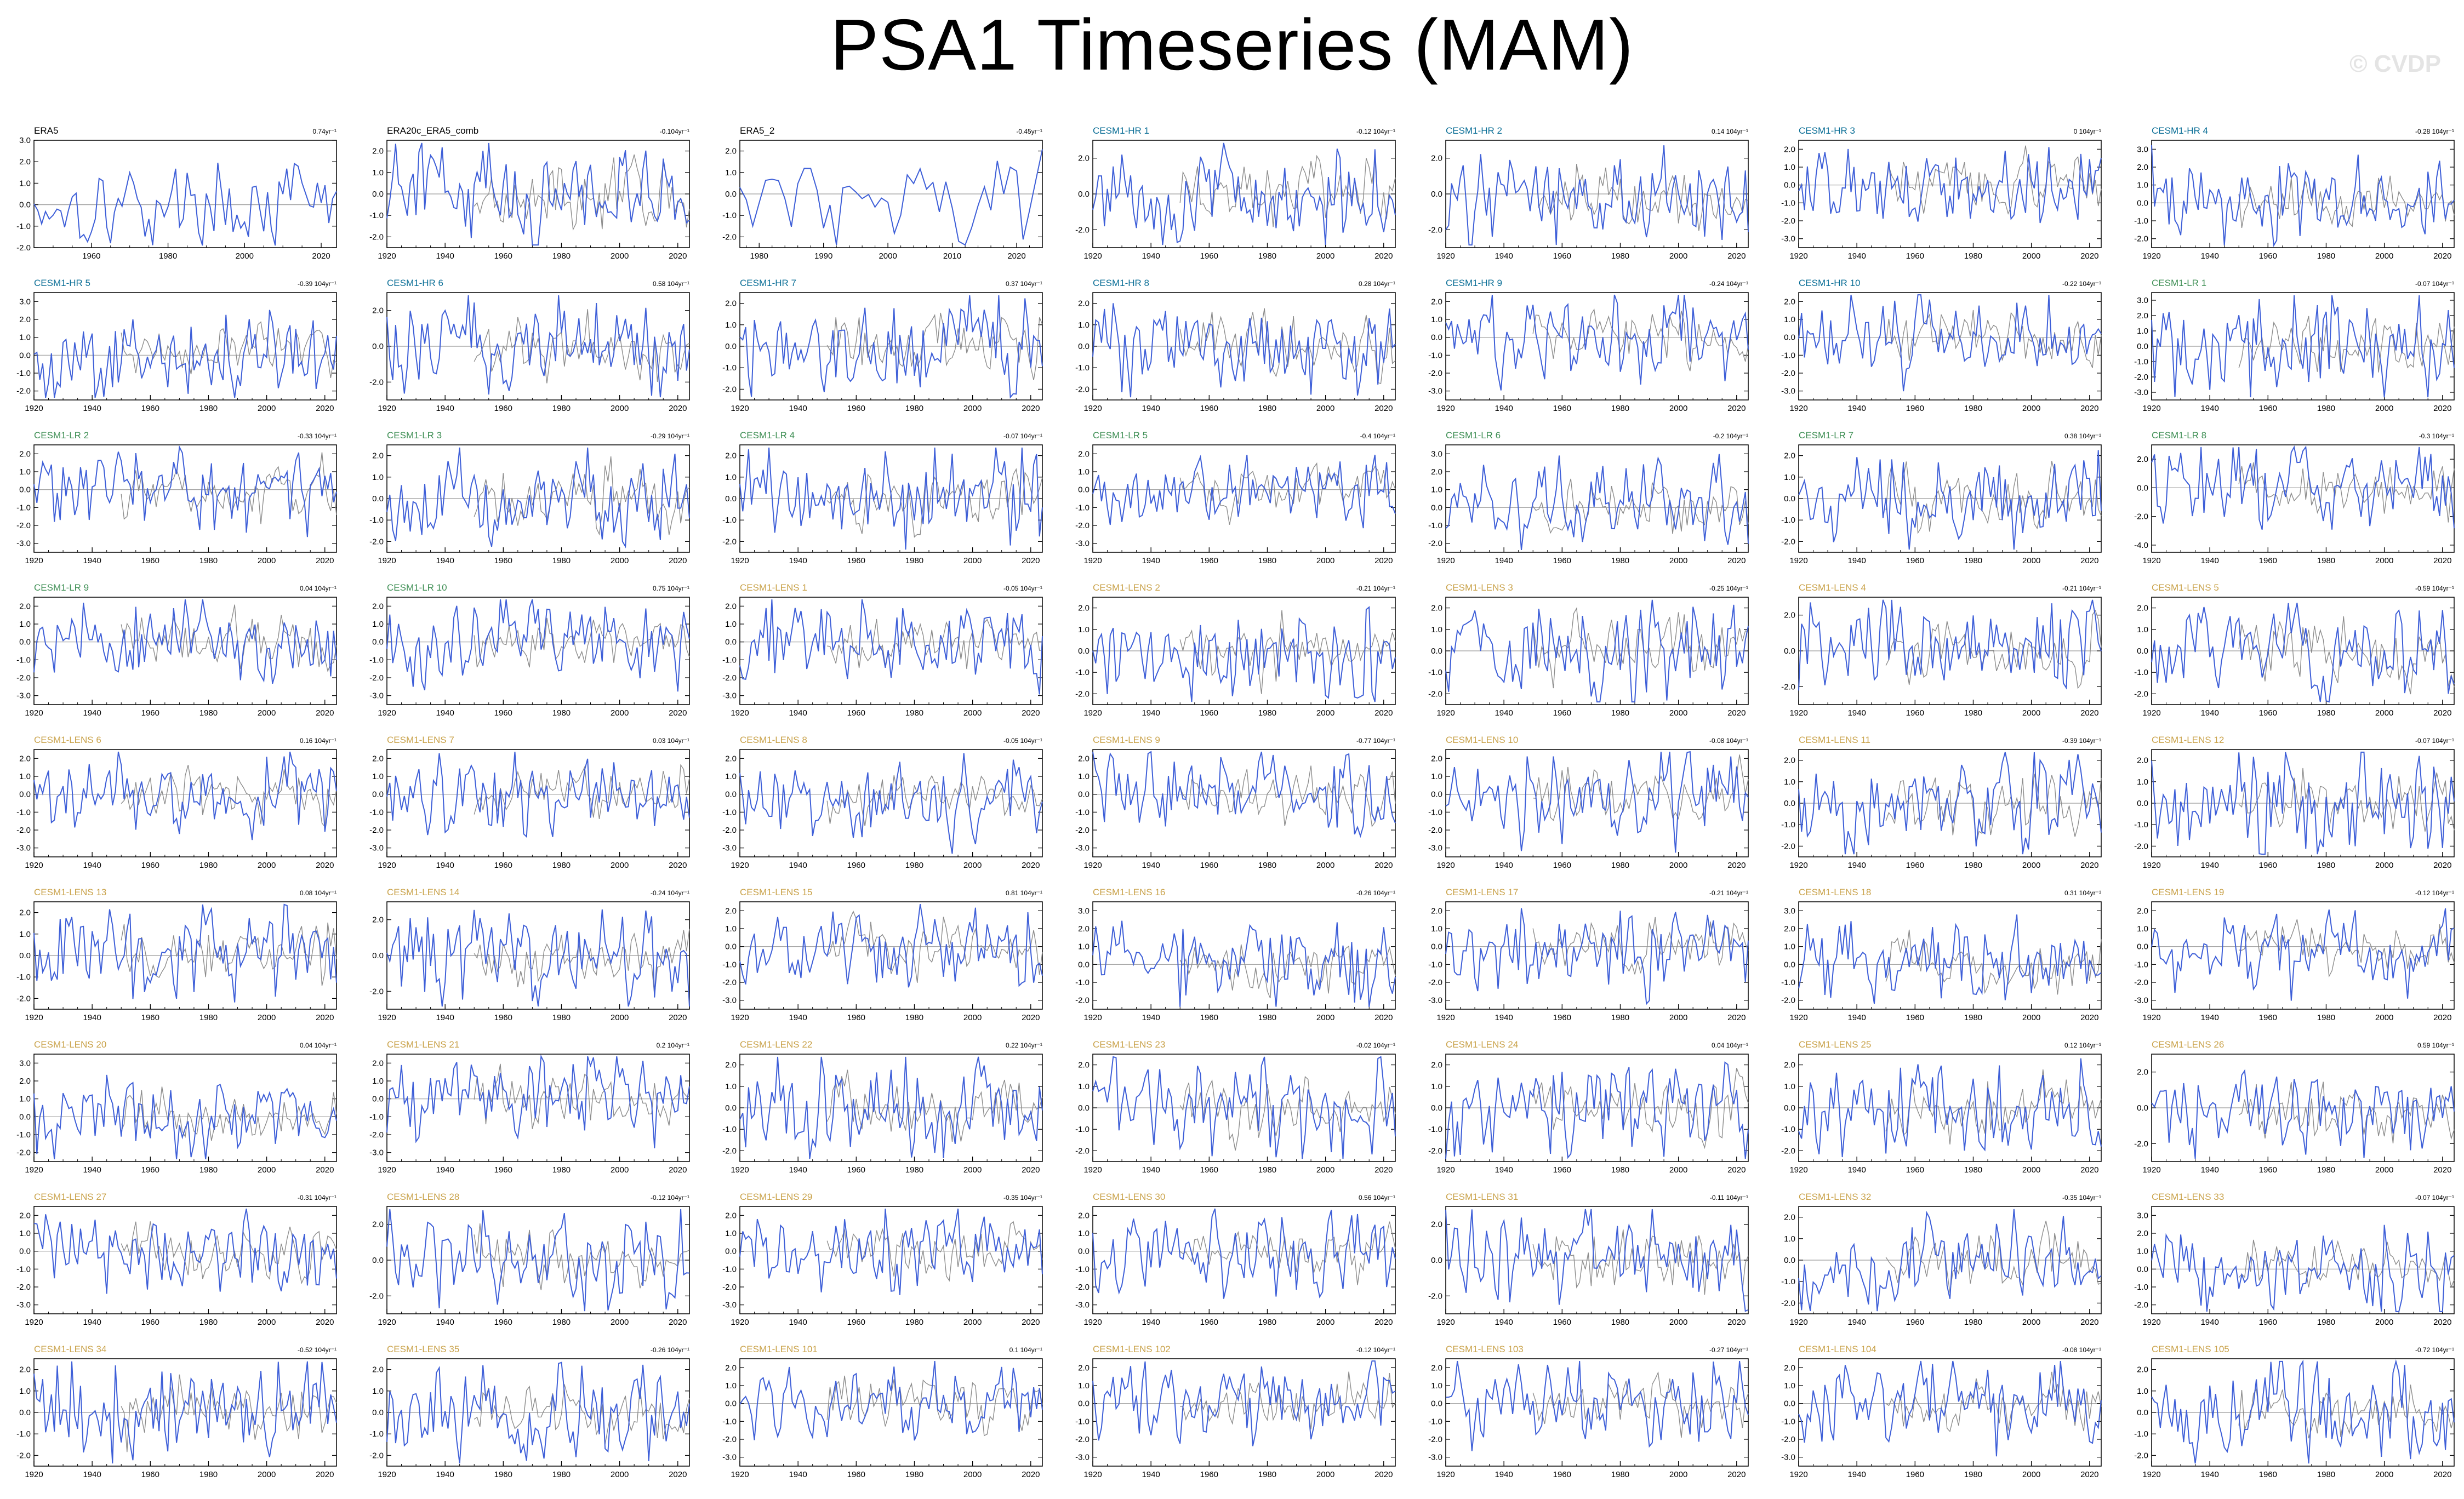  I want to click on panel-title: CESM1-LENS 1, so click(774, 587).